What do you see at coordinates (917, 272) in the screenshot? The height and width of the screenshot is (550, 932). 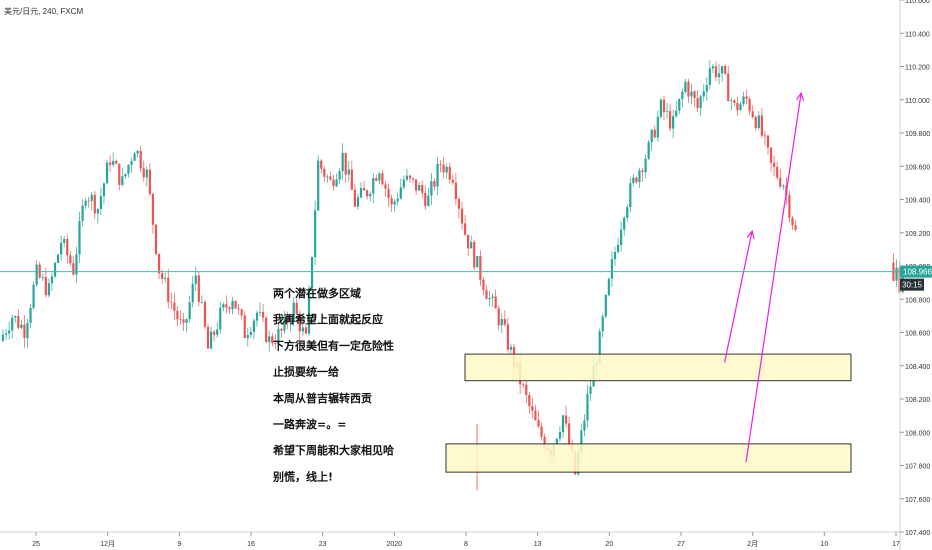 I see `current-price-label: 108.966` at bounding box center [917, 272].